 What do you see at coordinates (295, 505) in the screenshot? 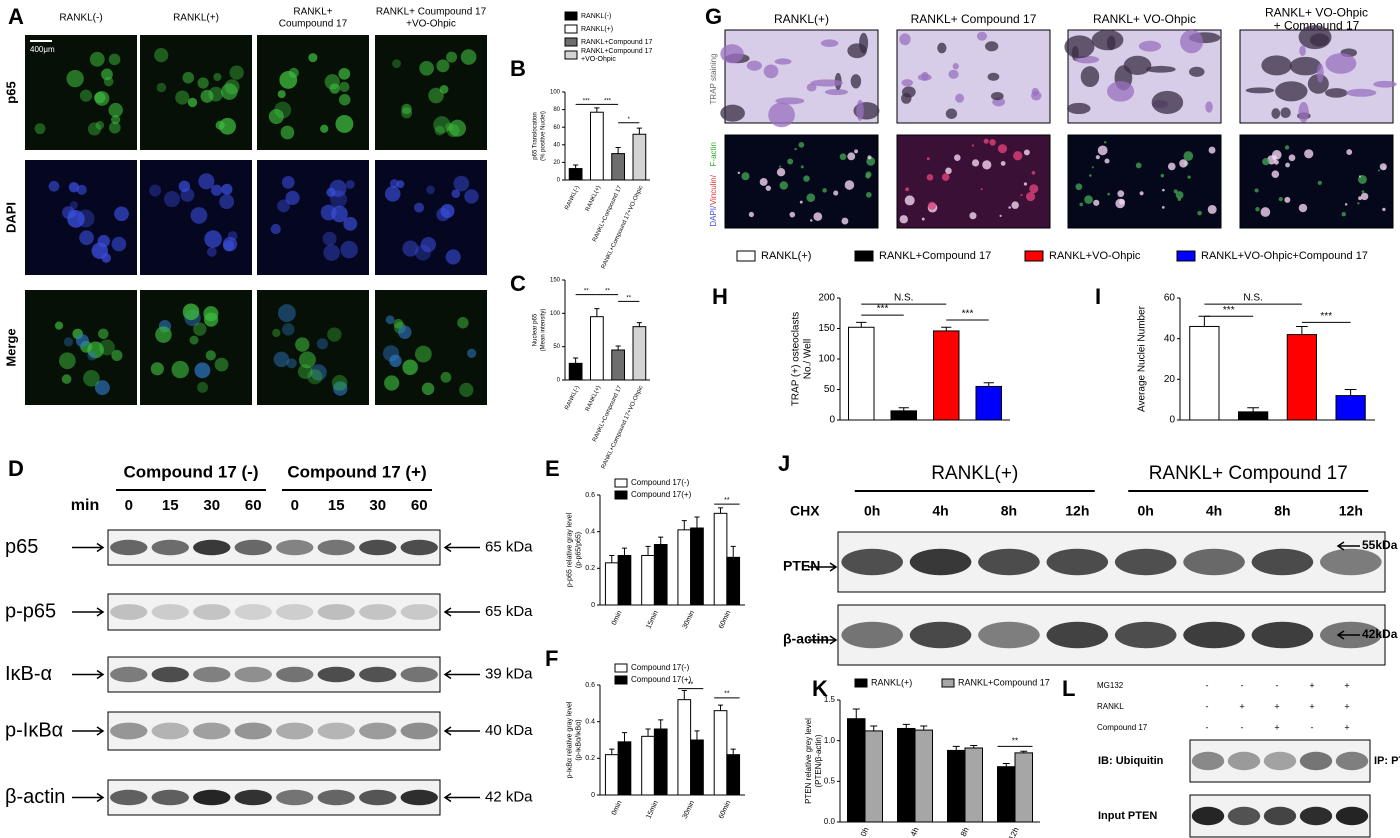
I see `time-label: 0` at bounding box center [295, 505].